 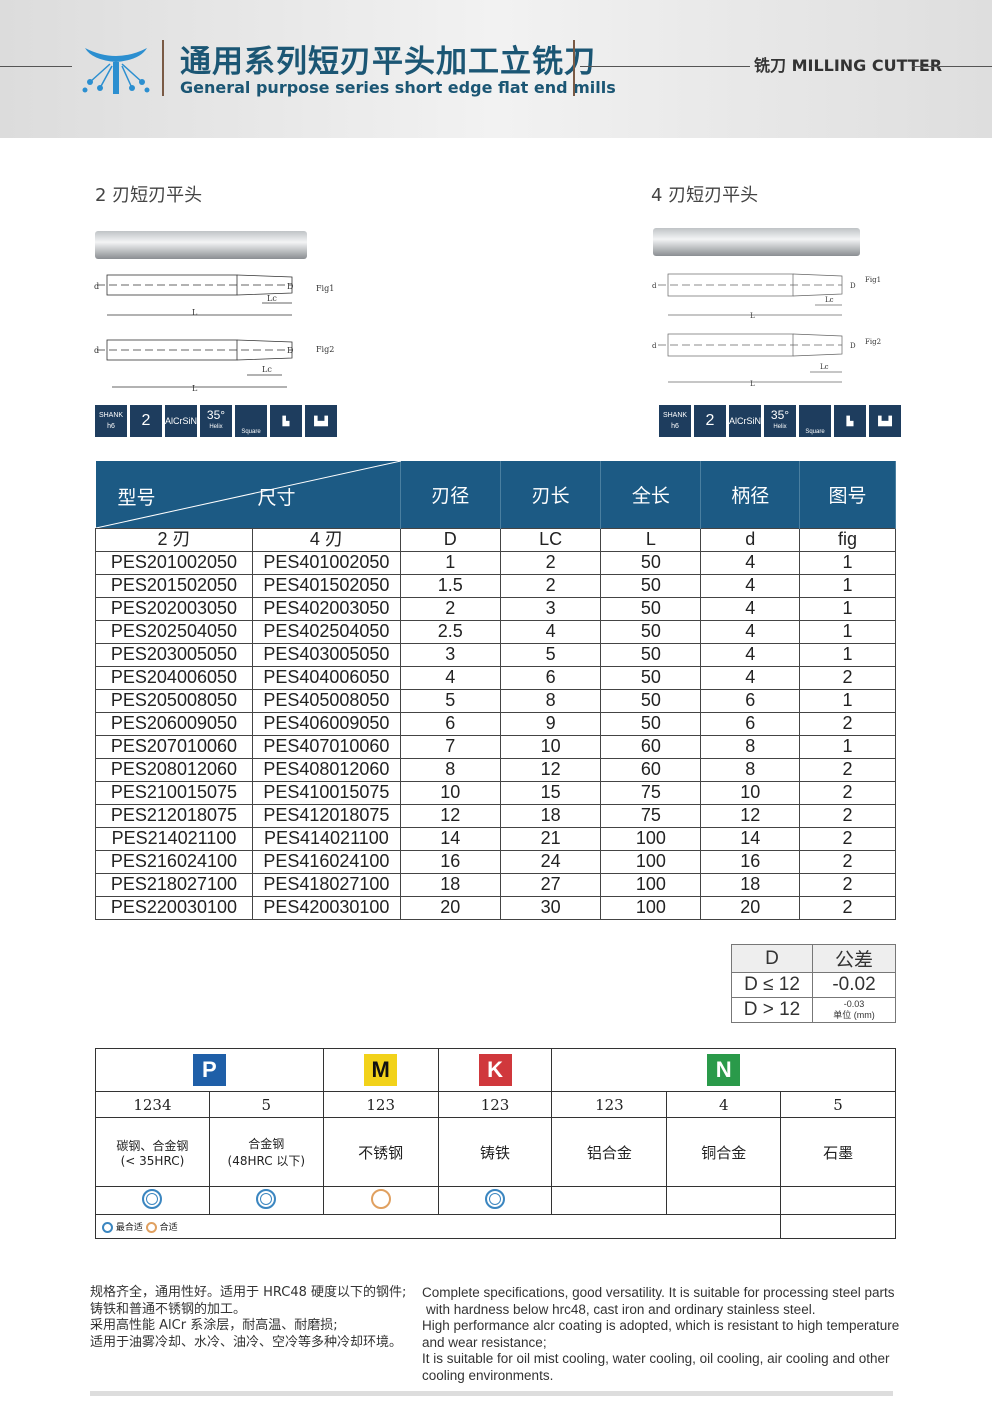 I want to click on table-cell: PES410015075, so click(x=326, y=792).